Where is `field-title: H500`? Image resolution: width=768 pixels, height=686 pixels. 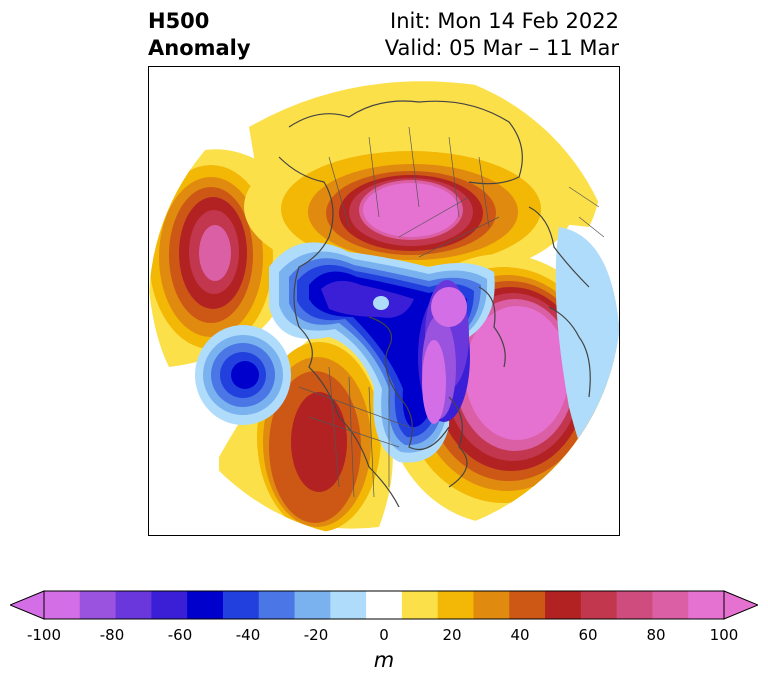
field-title: H500 is located at coordinates (179, 21).